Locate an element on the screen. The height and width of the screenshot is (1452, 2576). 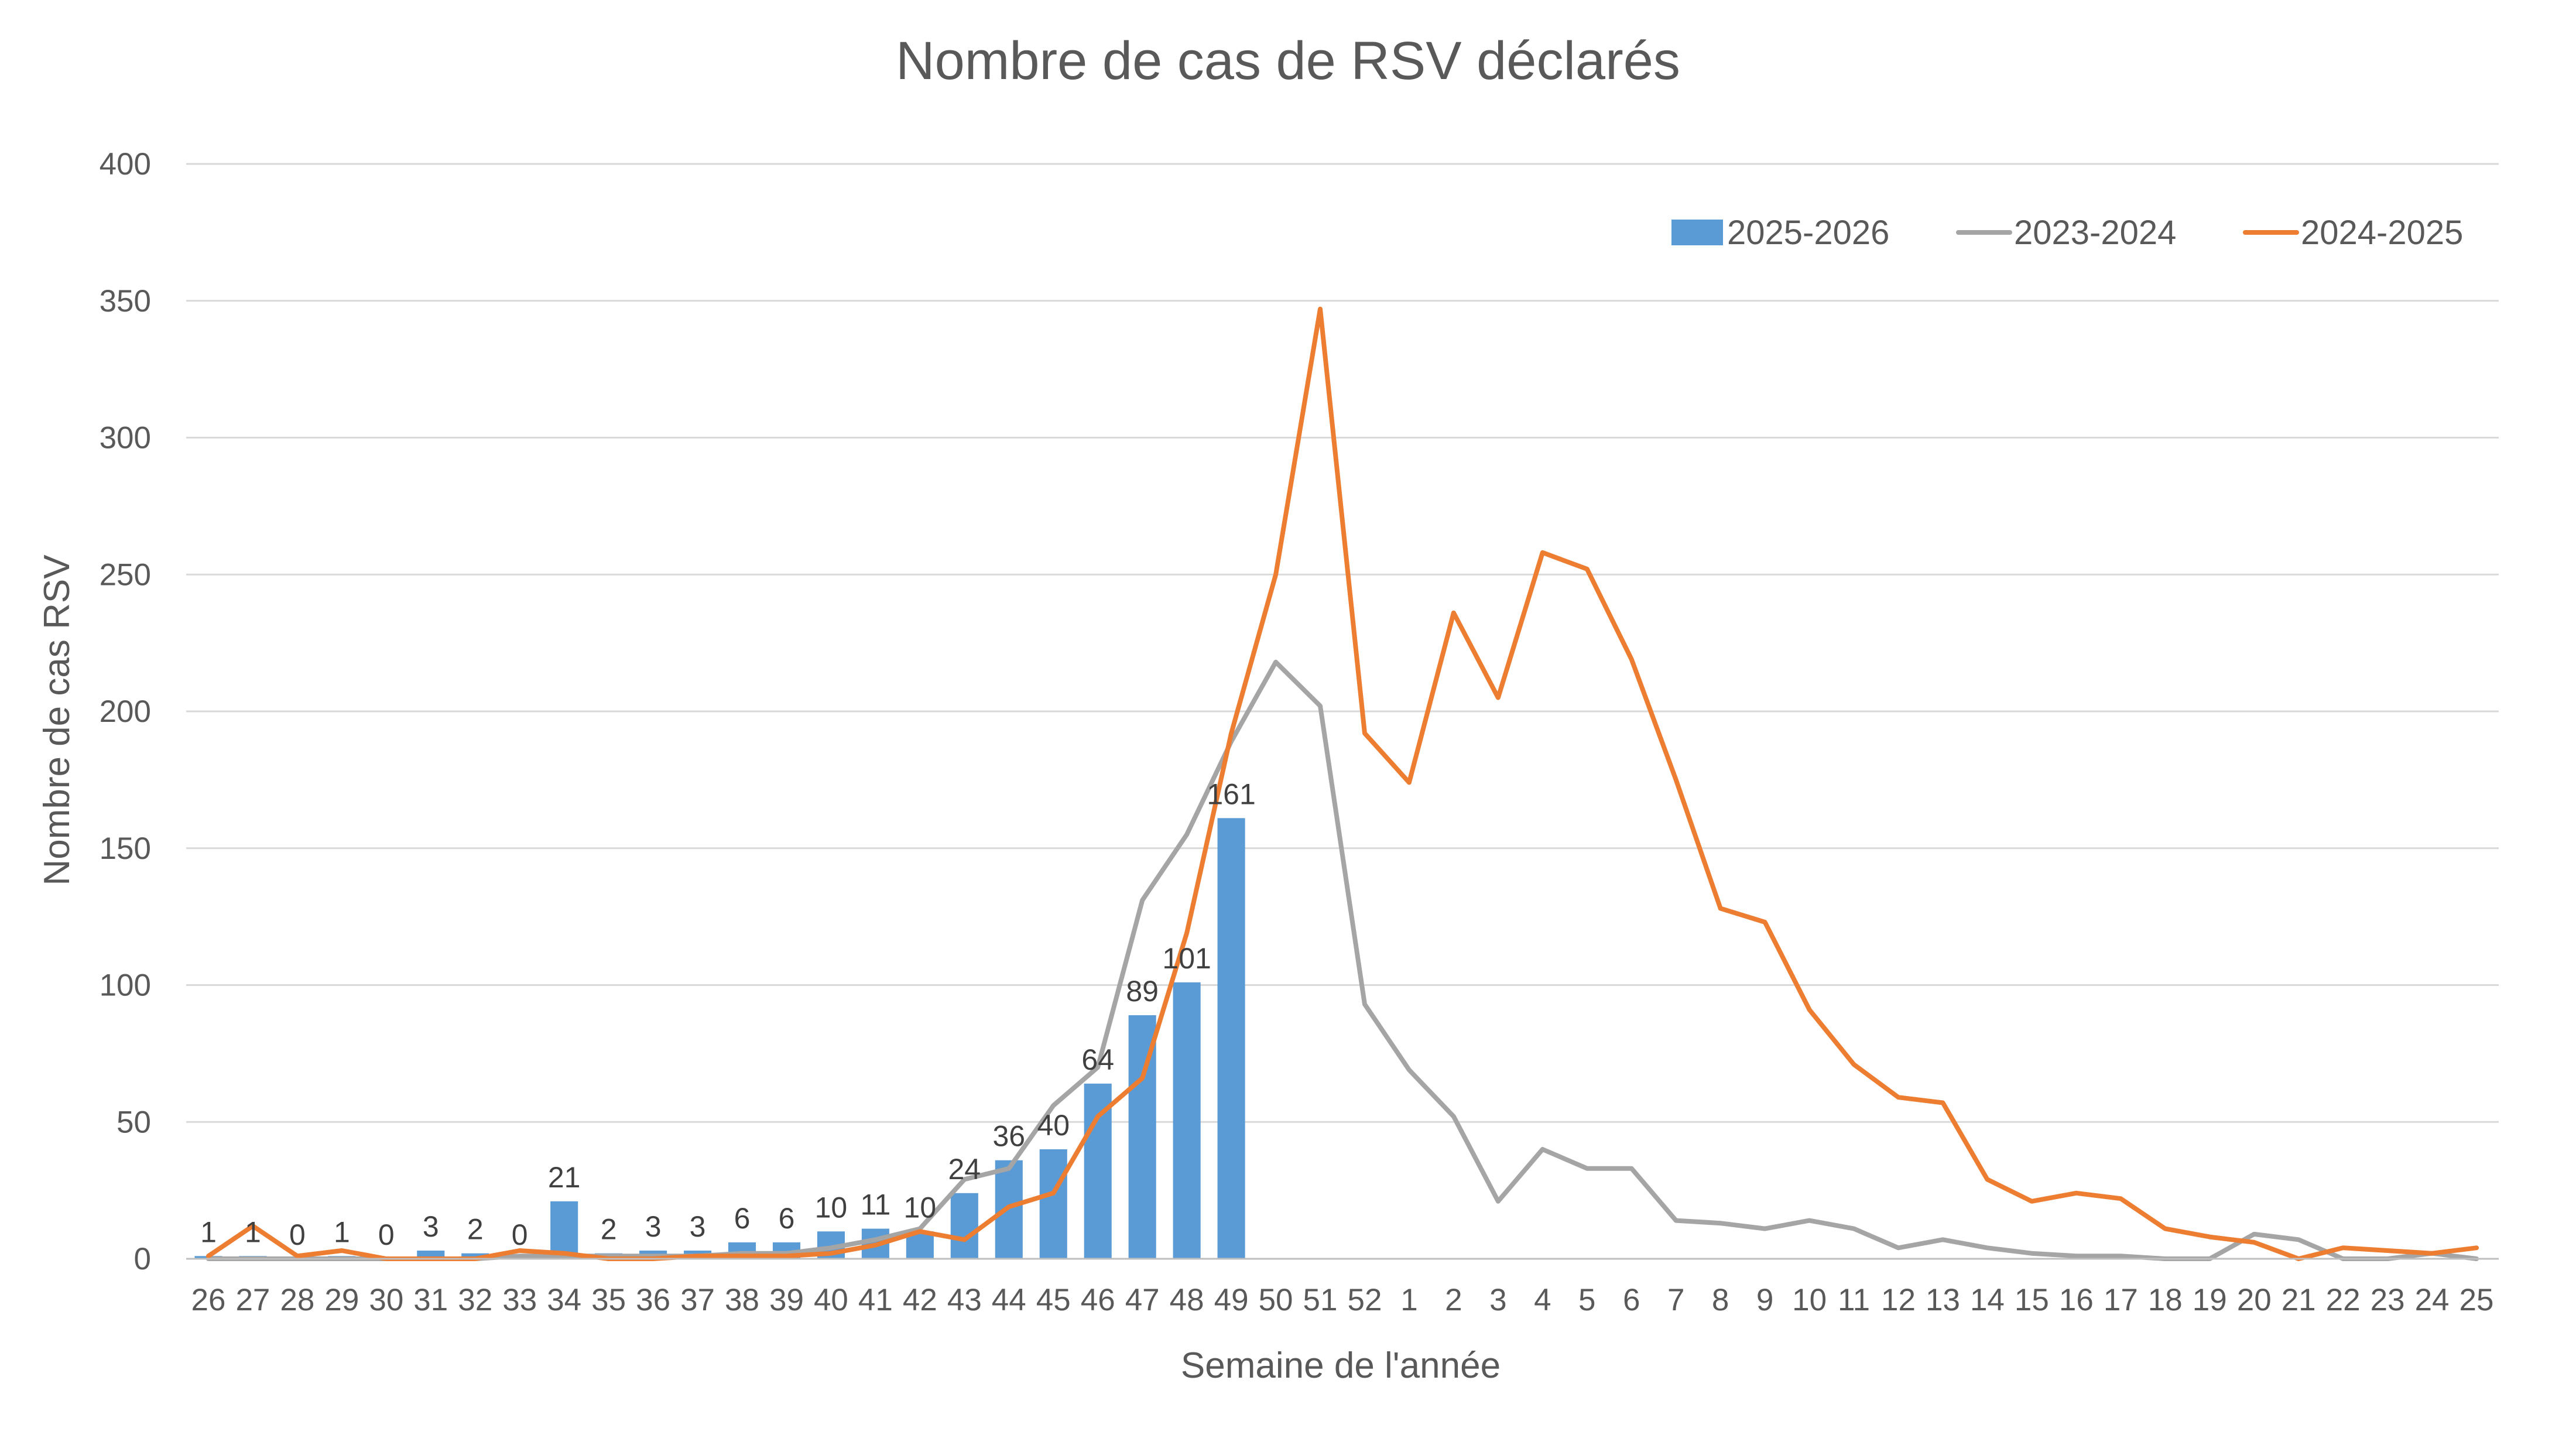
x-tick-label: 2 is located at coordinates (1453, 1300).